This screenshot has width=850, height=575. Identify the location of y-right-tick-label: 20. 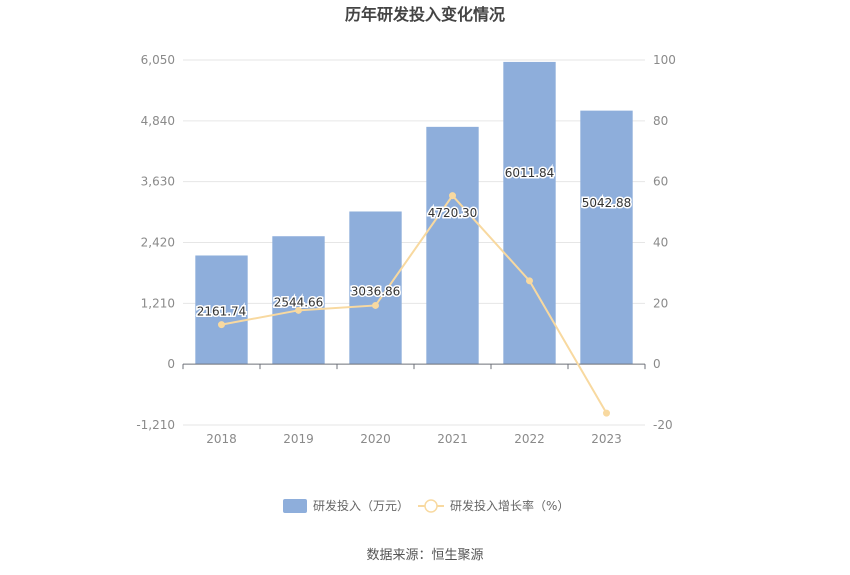
(660, 303).